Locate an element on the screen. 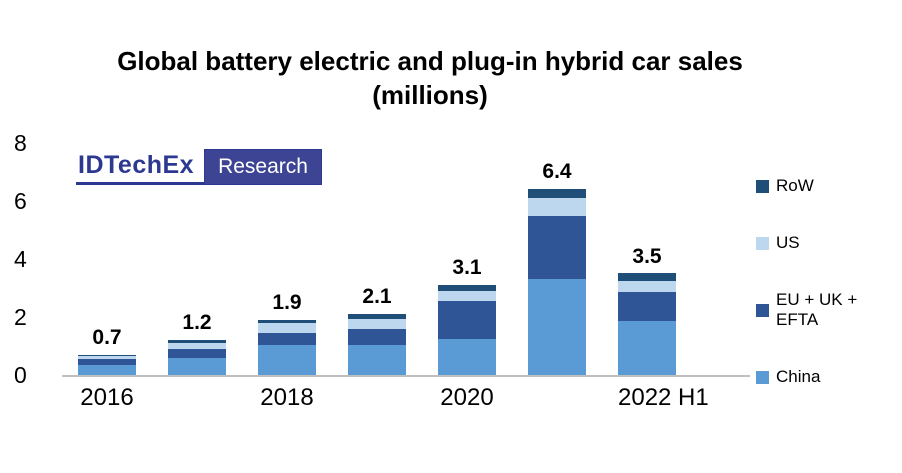 The image size is (902, 473). bar-group: 3.5 is located at coordinates (647, 259).